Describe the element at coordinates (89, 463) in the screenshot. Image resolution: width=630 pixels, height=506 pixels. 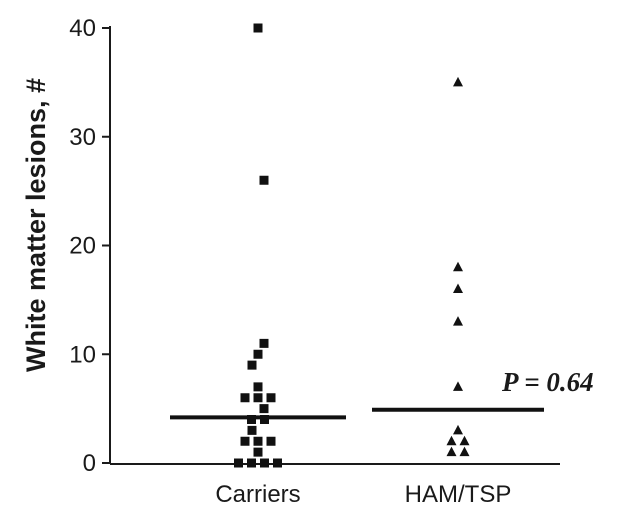
I see `y-tick-label: 0` at that location.